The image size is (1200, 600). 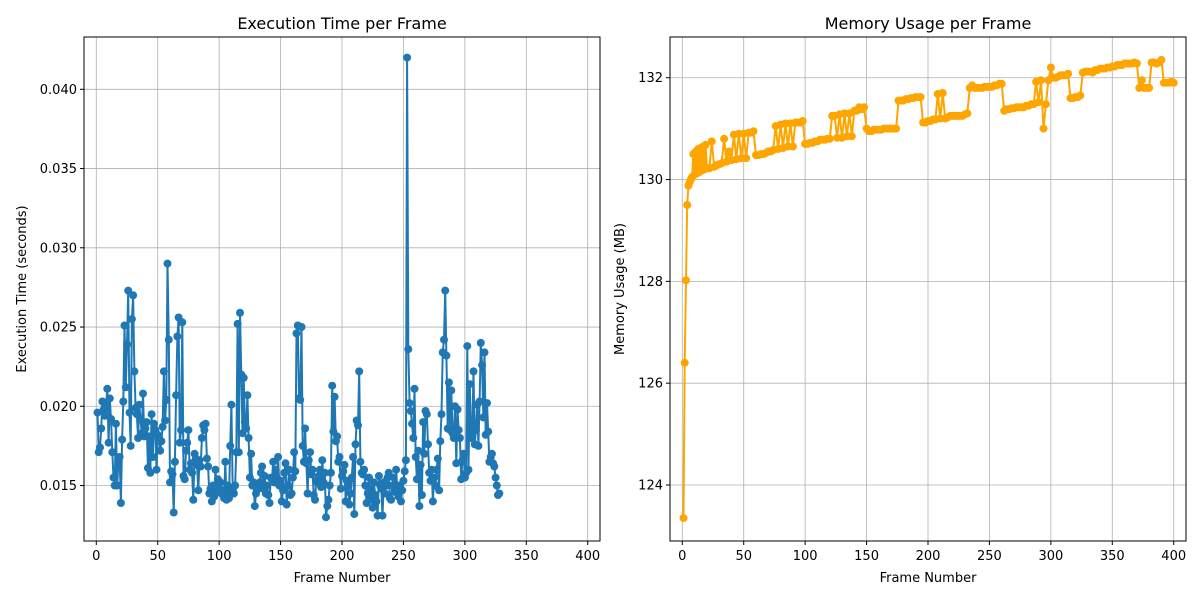 What do you see at coordinates (1112, 556) in the screenshot?
I see `x-tick-label: 350` at bounding box center [1112, 556].